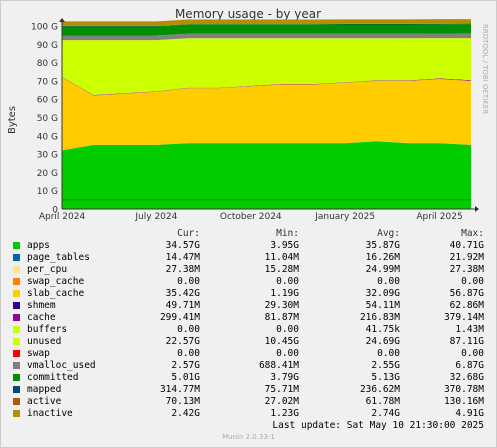 This screenshot has width=497, height=448. I want to click on legend-min: 81.87M, so click(281, 317).